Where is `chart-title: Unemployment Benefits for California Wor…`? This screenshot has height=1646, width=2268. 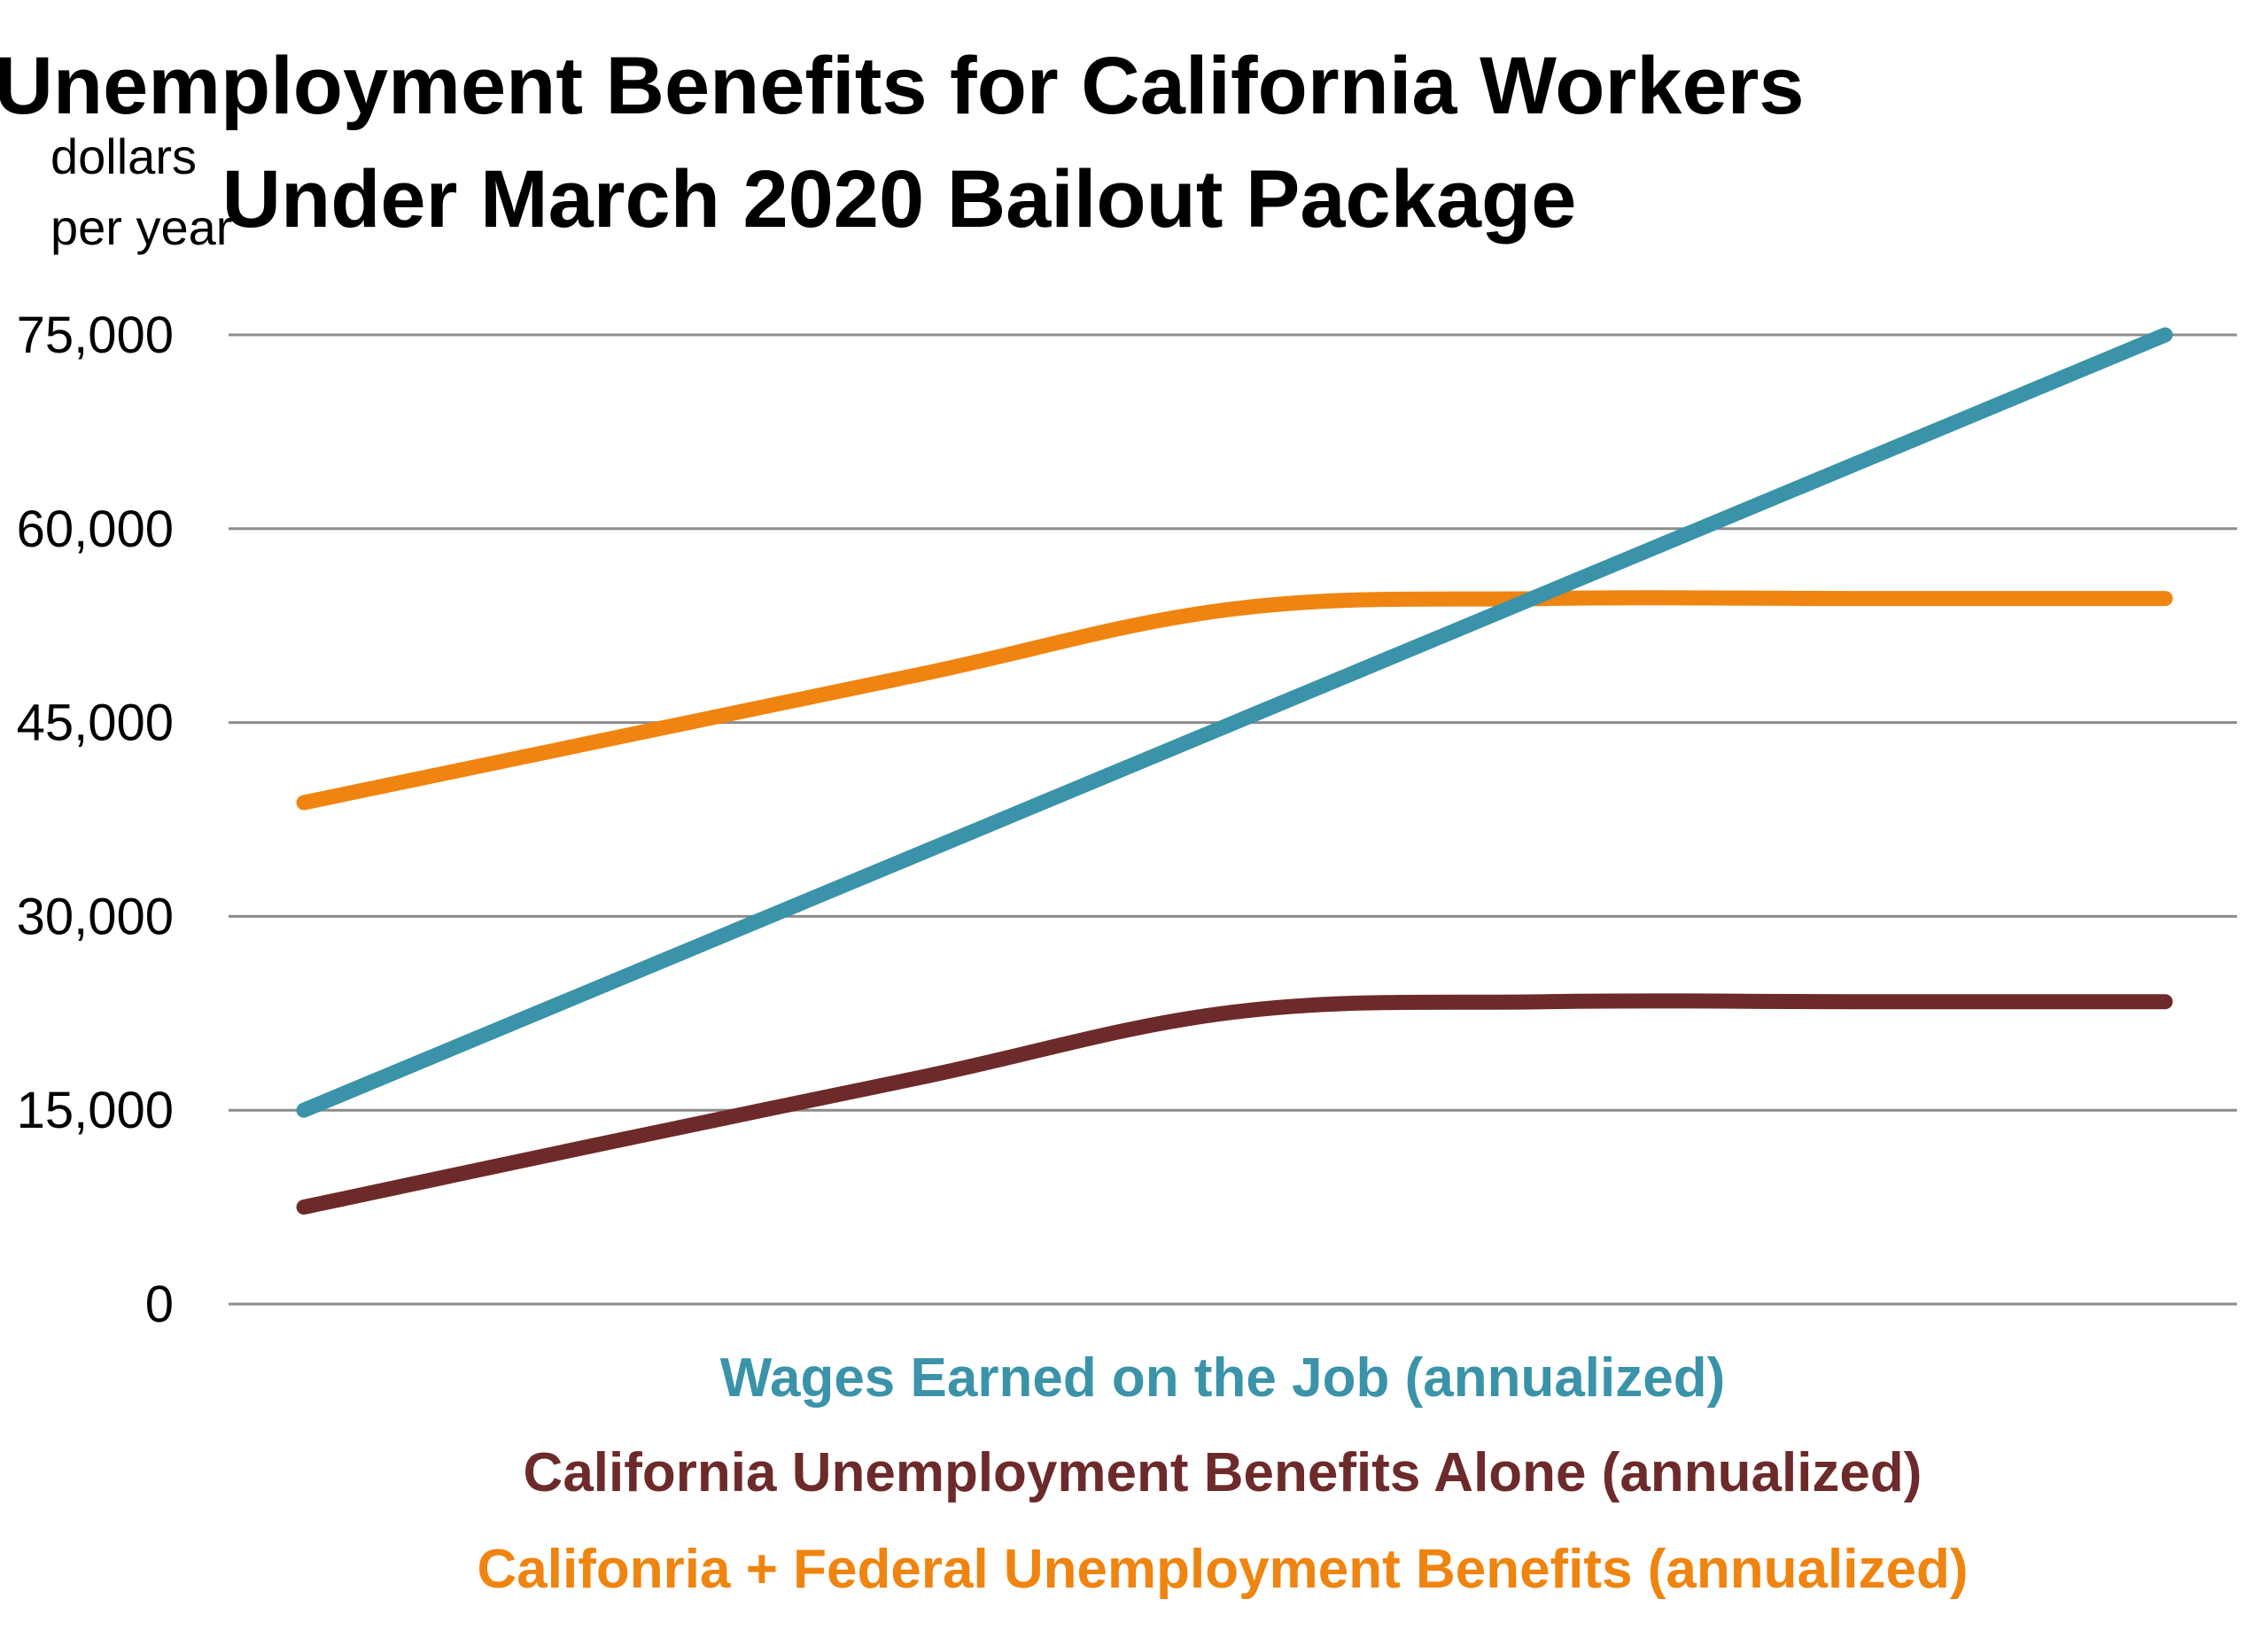 chart-title: Unemployment Benefits for California Wor… is located at coordinates (902, 143).